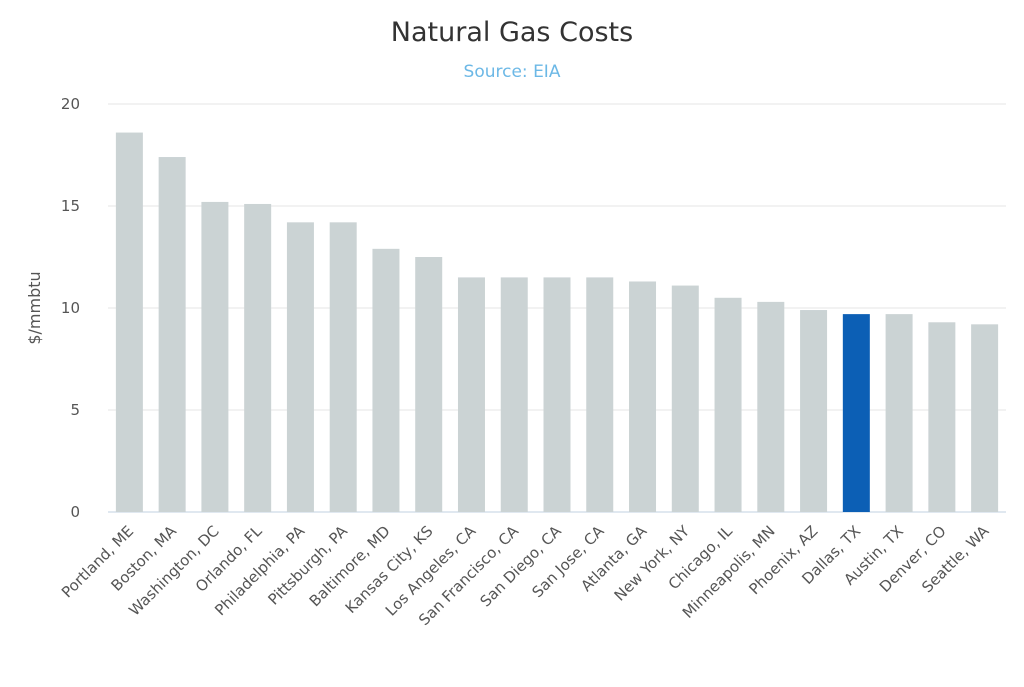 This screenshot has height=687, width=1024. I want to click on bar-san-diego-ca, so click(557, 394).